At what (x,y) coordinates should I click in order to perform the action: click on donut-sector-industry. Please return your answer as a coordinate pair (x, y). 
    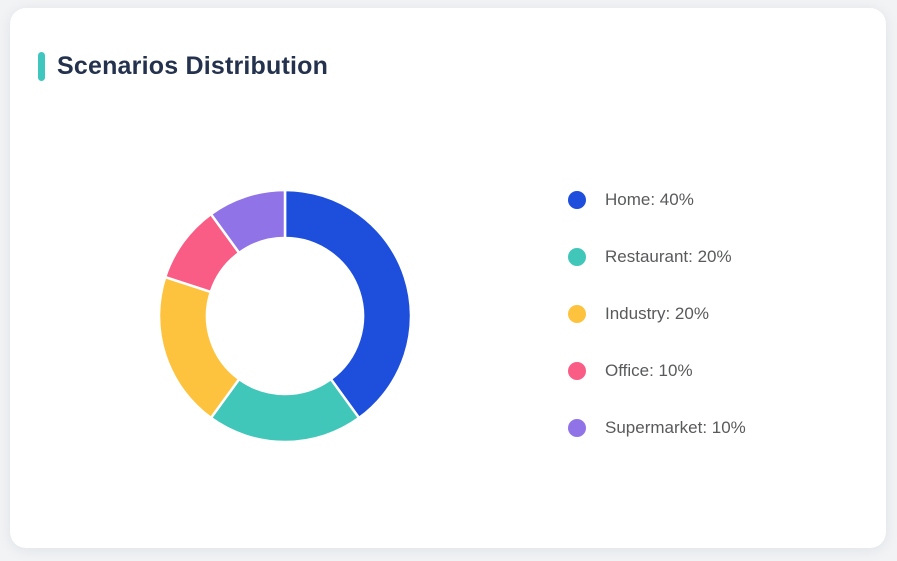
    Looking at the image, I should click on (199, 347).